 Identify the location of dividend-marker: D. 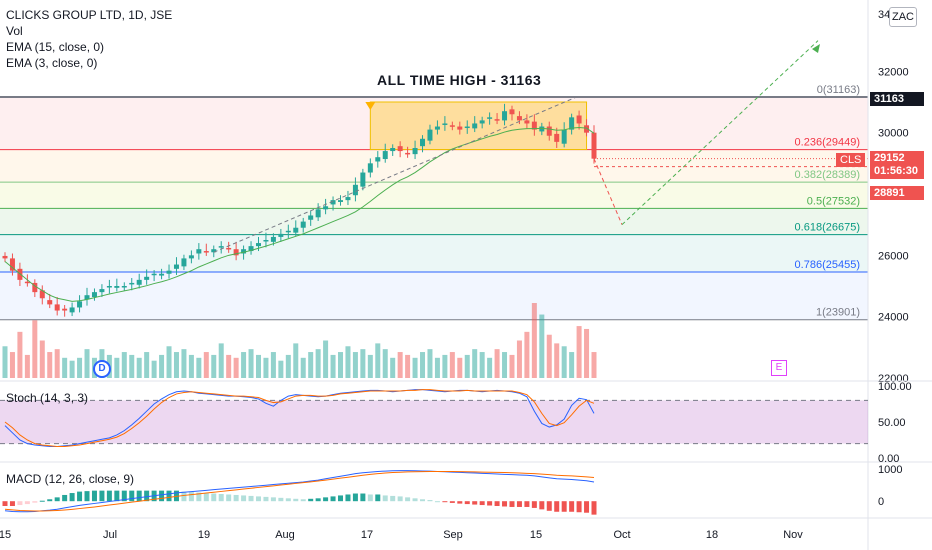
(102, 369).